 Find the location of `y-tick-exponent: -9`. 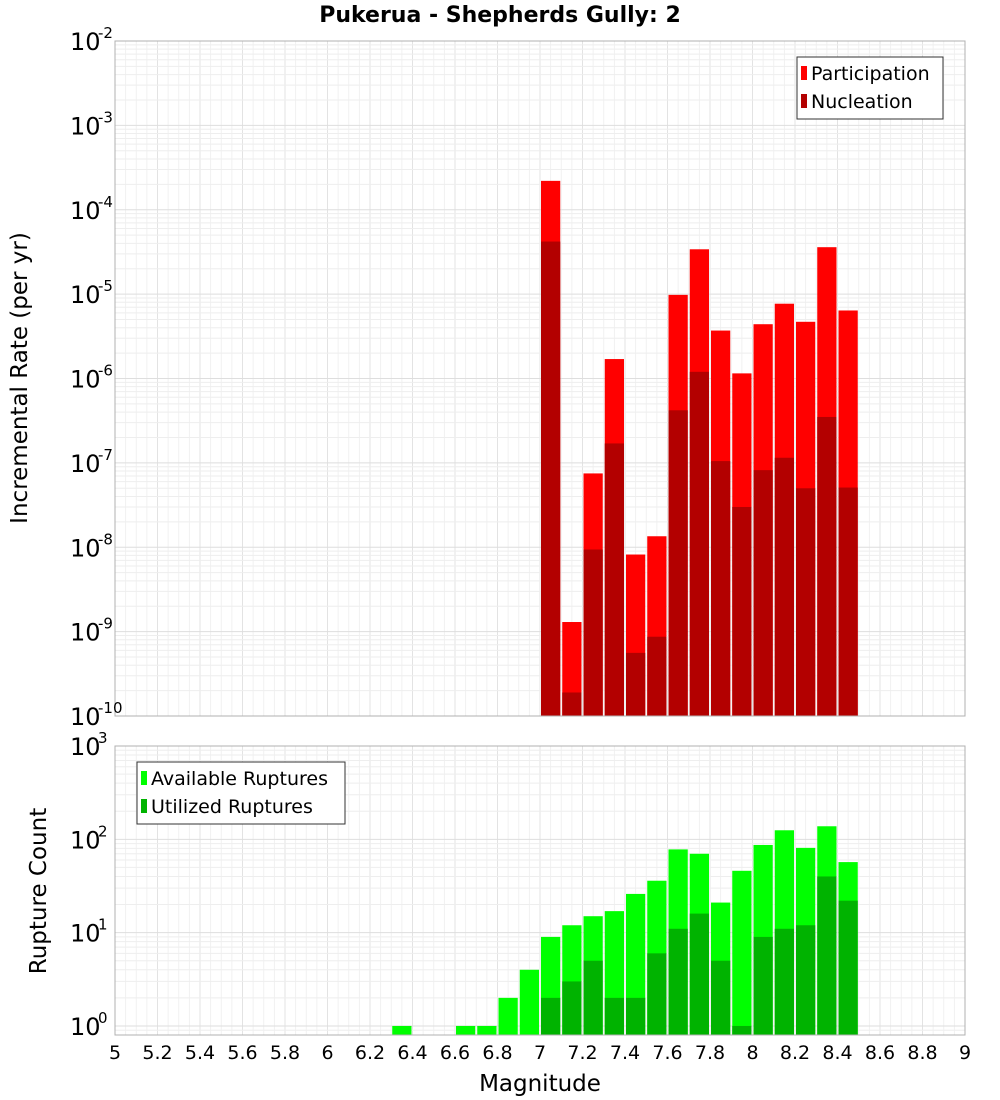

y-tick-exponent: -9 is located at coordinates (105, 624).